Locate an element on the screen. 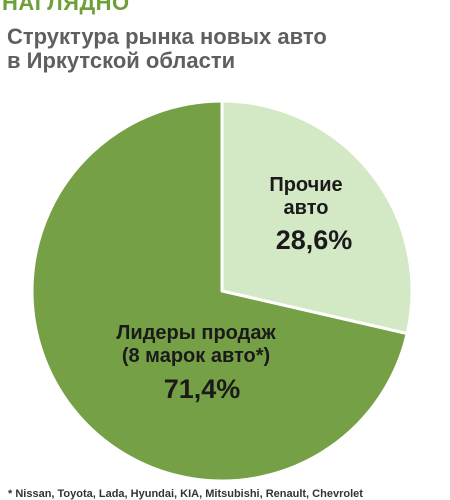  leaders-label-line-2: (8 марок авто*) is located at coordinates (196, 356).